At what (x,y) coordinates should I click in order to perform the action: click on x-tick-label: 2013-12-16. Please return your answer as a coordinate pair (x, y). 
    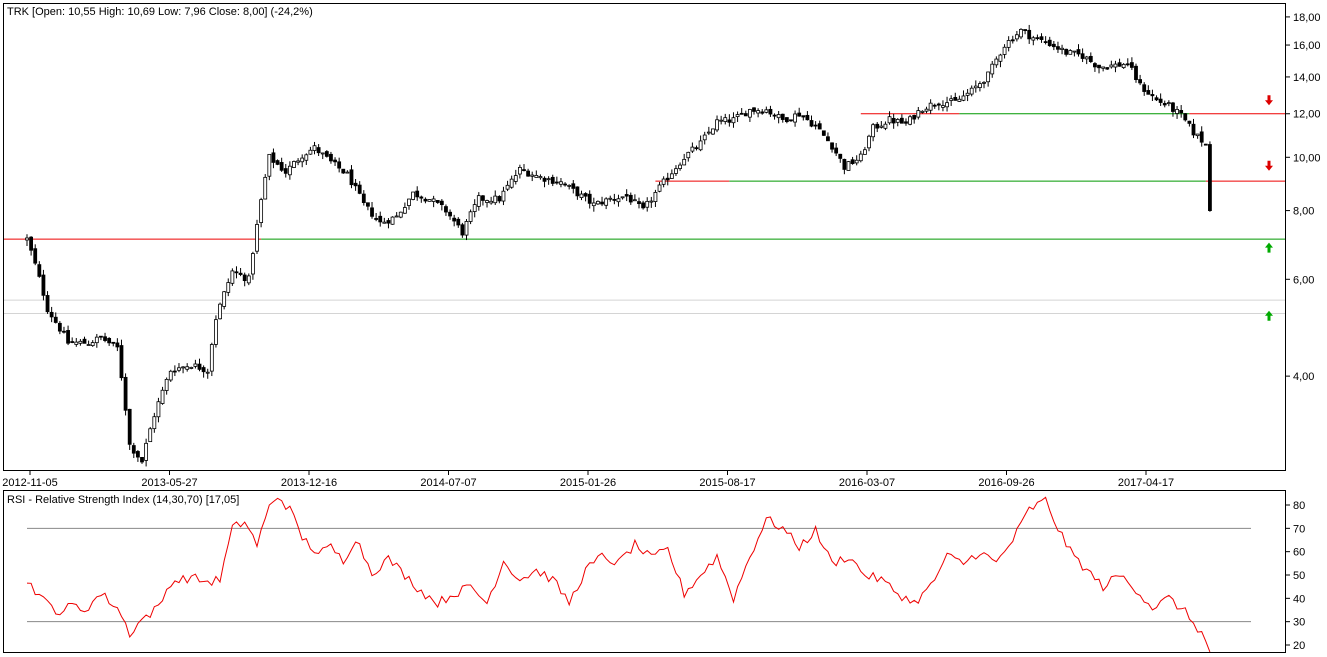
    Looking at the image, I should click on (309, 483).